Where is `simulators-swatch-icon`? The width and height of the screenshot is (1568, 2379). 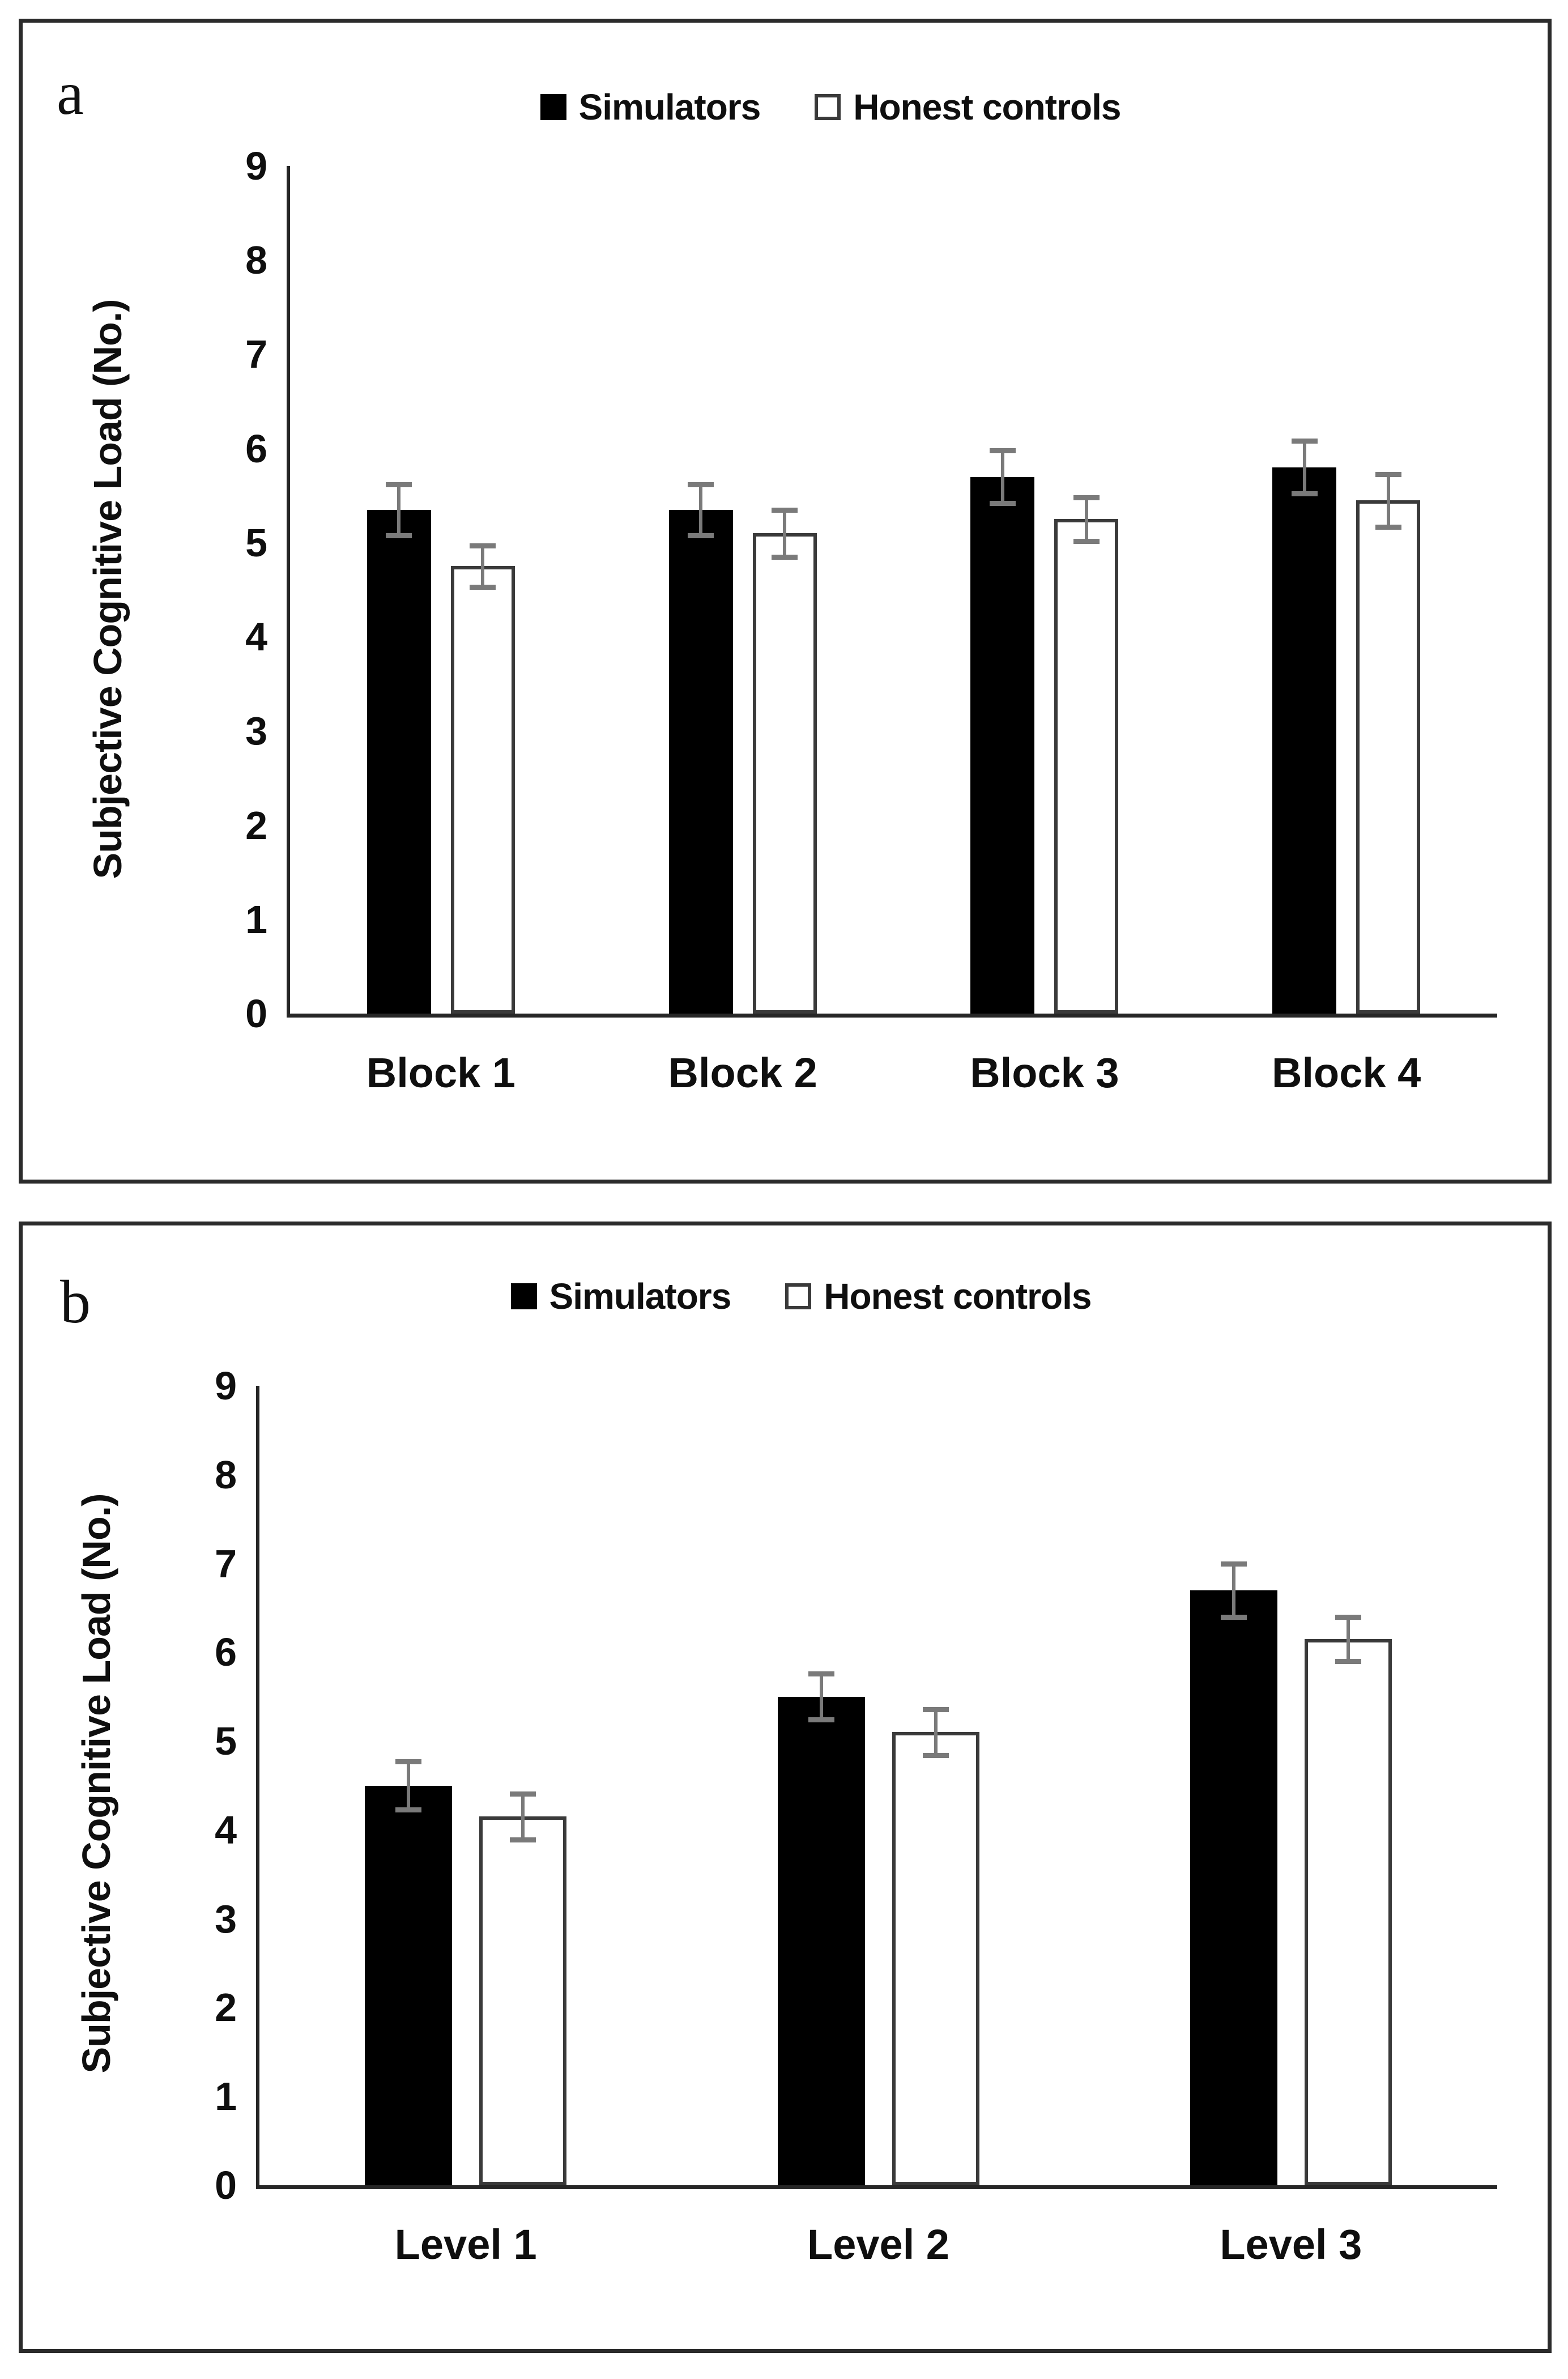 simulators-swatch-icon is located at coordinates (553, 107).